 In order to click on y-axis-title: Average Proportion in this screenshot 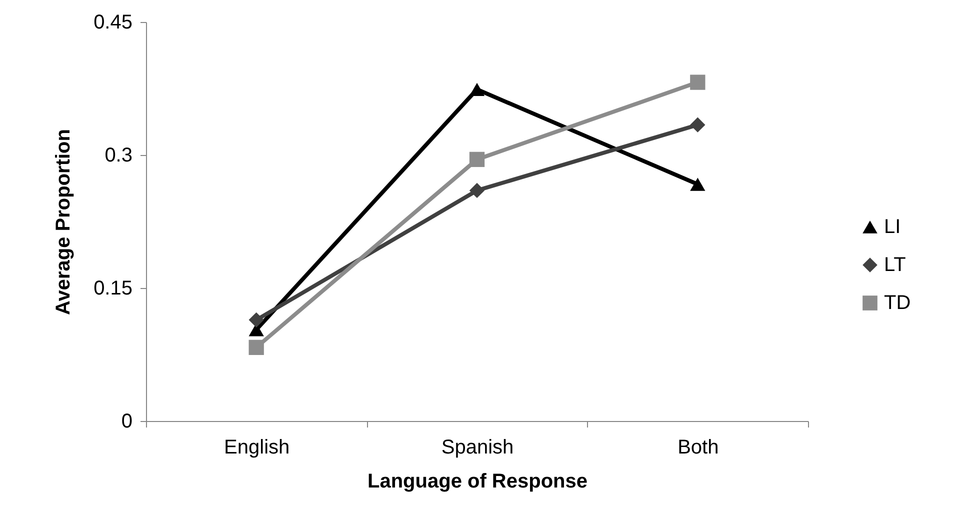, I will do `click(63, 222)`.